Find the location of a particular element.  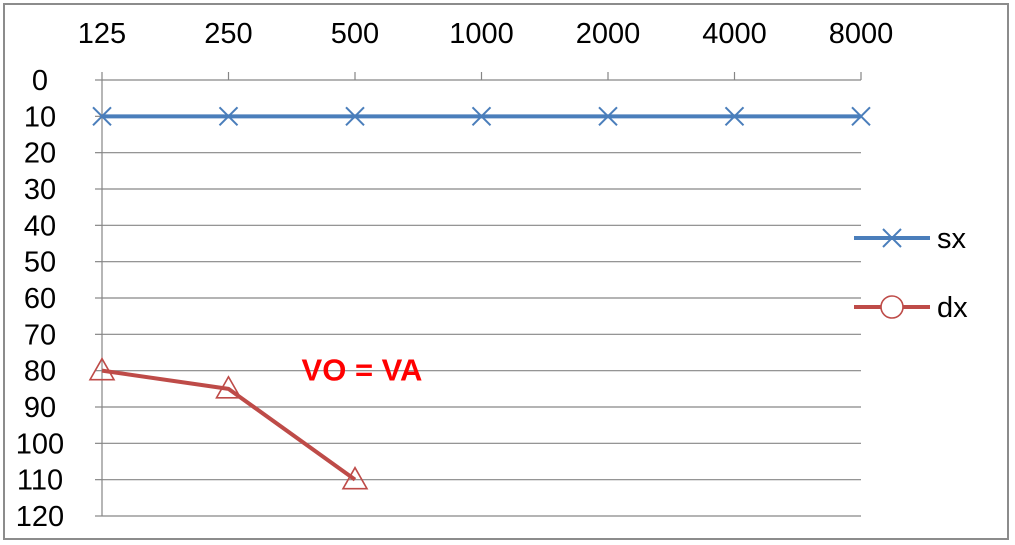

legend-item-dx: dx is located at coordinates (911, 308).